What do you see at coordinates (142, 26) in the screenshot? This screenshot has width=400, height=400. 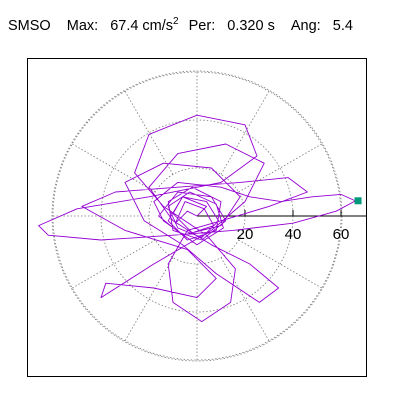 I see `max-value: 67.4 cm/s` at bounding box center [142, 26].